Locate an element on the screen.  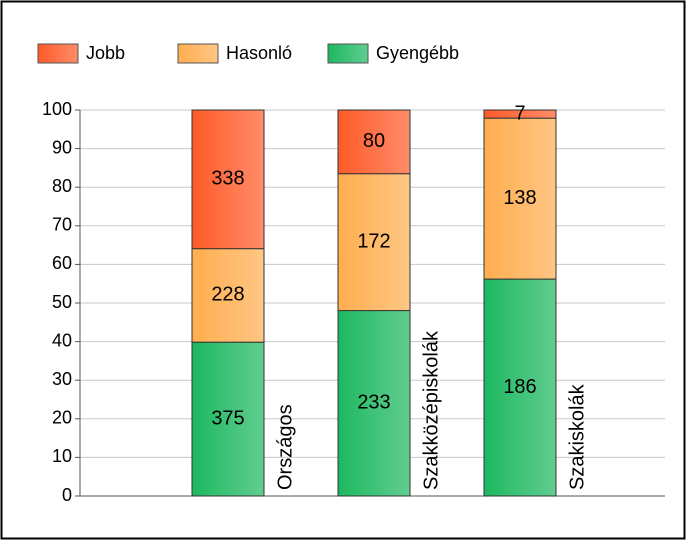
y-tick-label: 100 is located at coordinates (57, 109).